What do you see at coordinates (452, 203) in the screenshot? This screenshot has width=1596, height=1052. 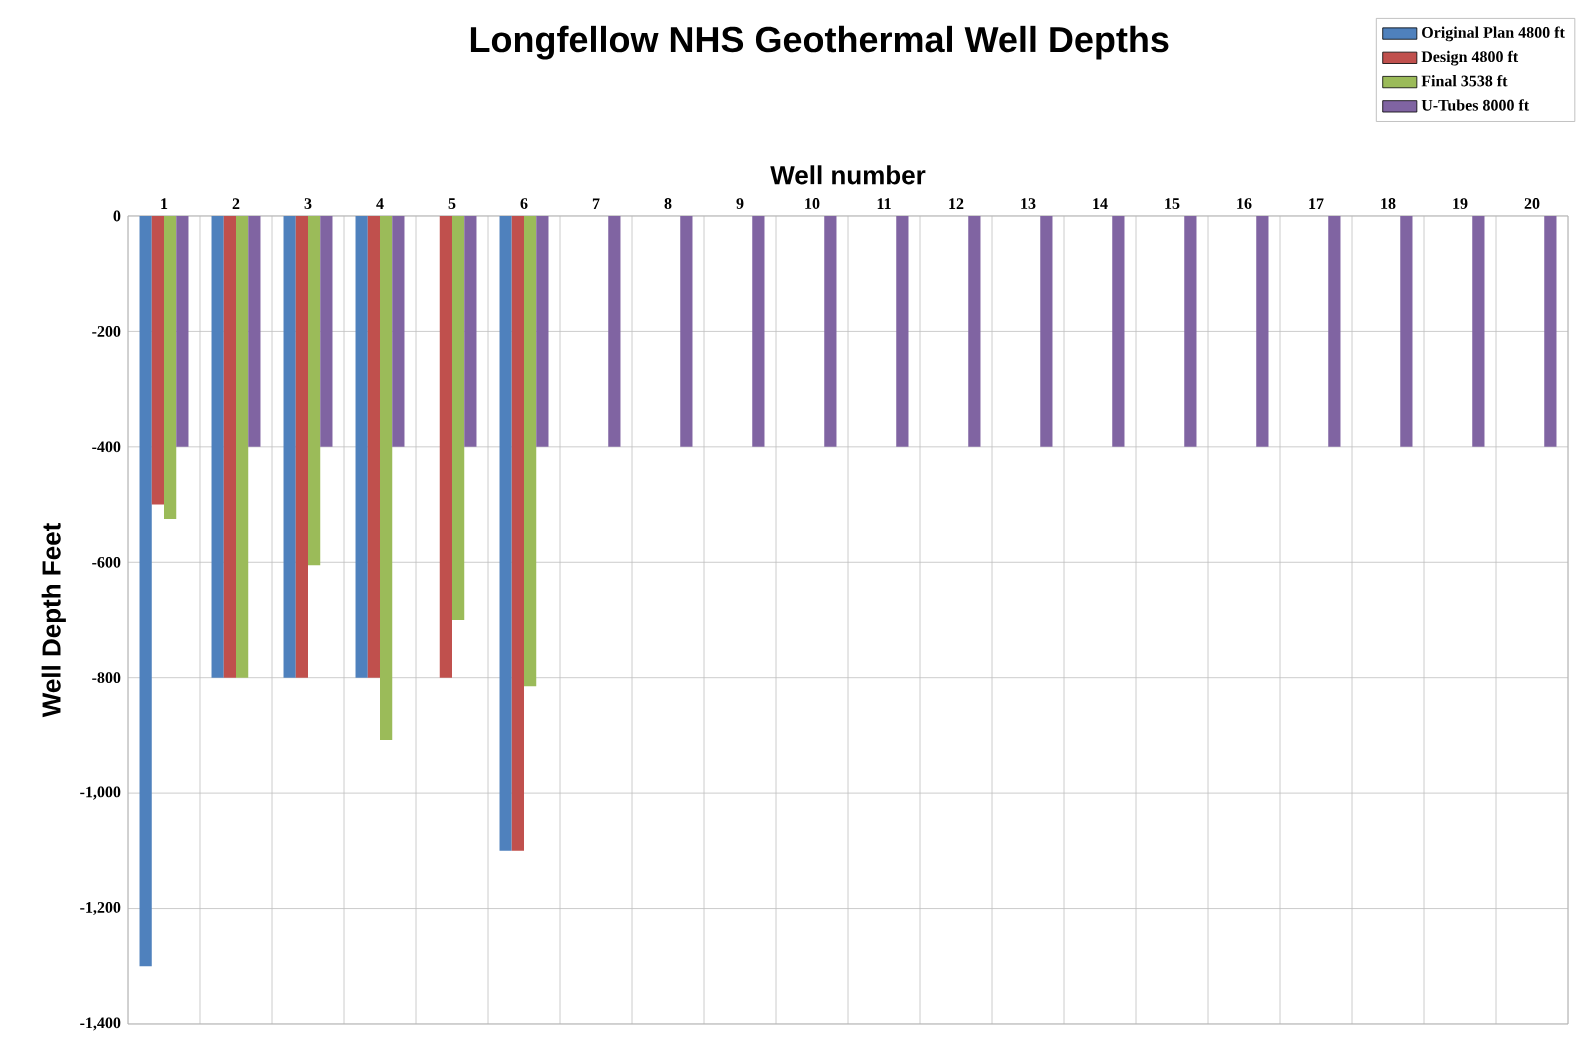 I see `x-tick-label: 5` at bounding box center [452, 203].